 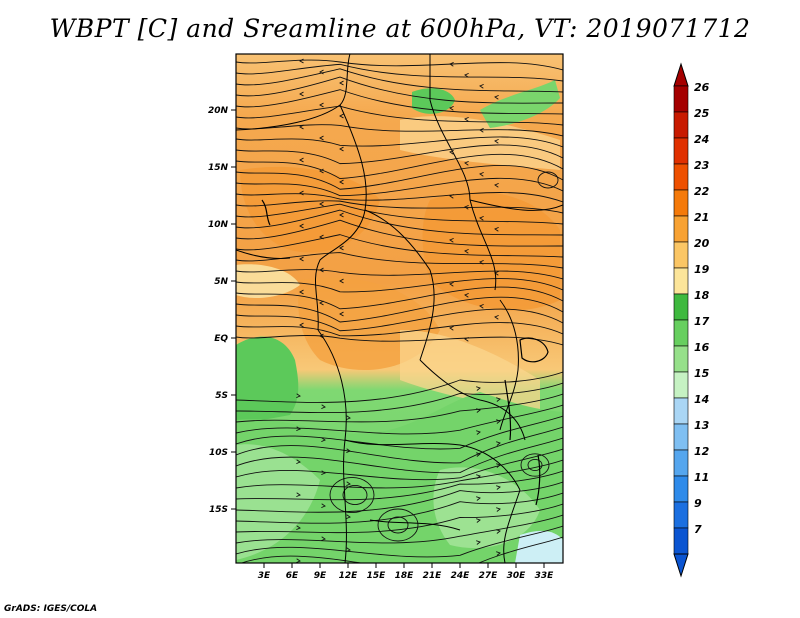 I want to click on light-band-5n, so click(x=268, y=281).